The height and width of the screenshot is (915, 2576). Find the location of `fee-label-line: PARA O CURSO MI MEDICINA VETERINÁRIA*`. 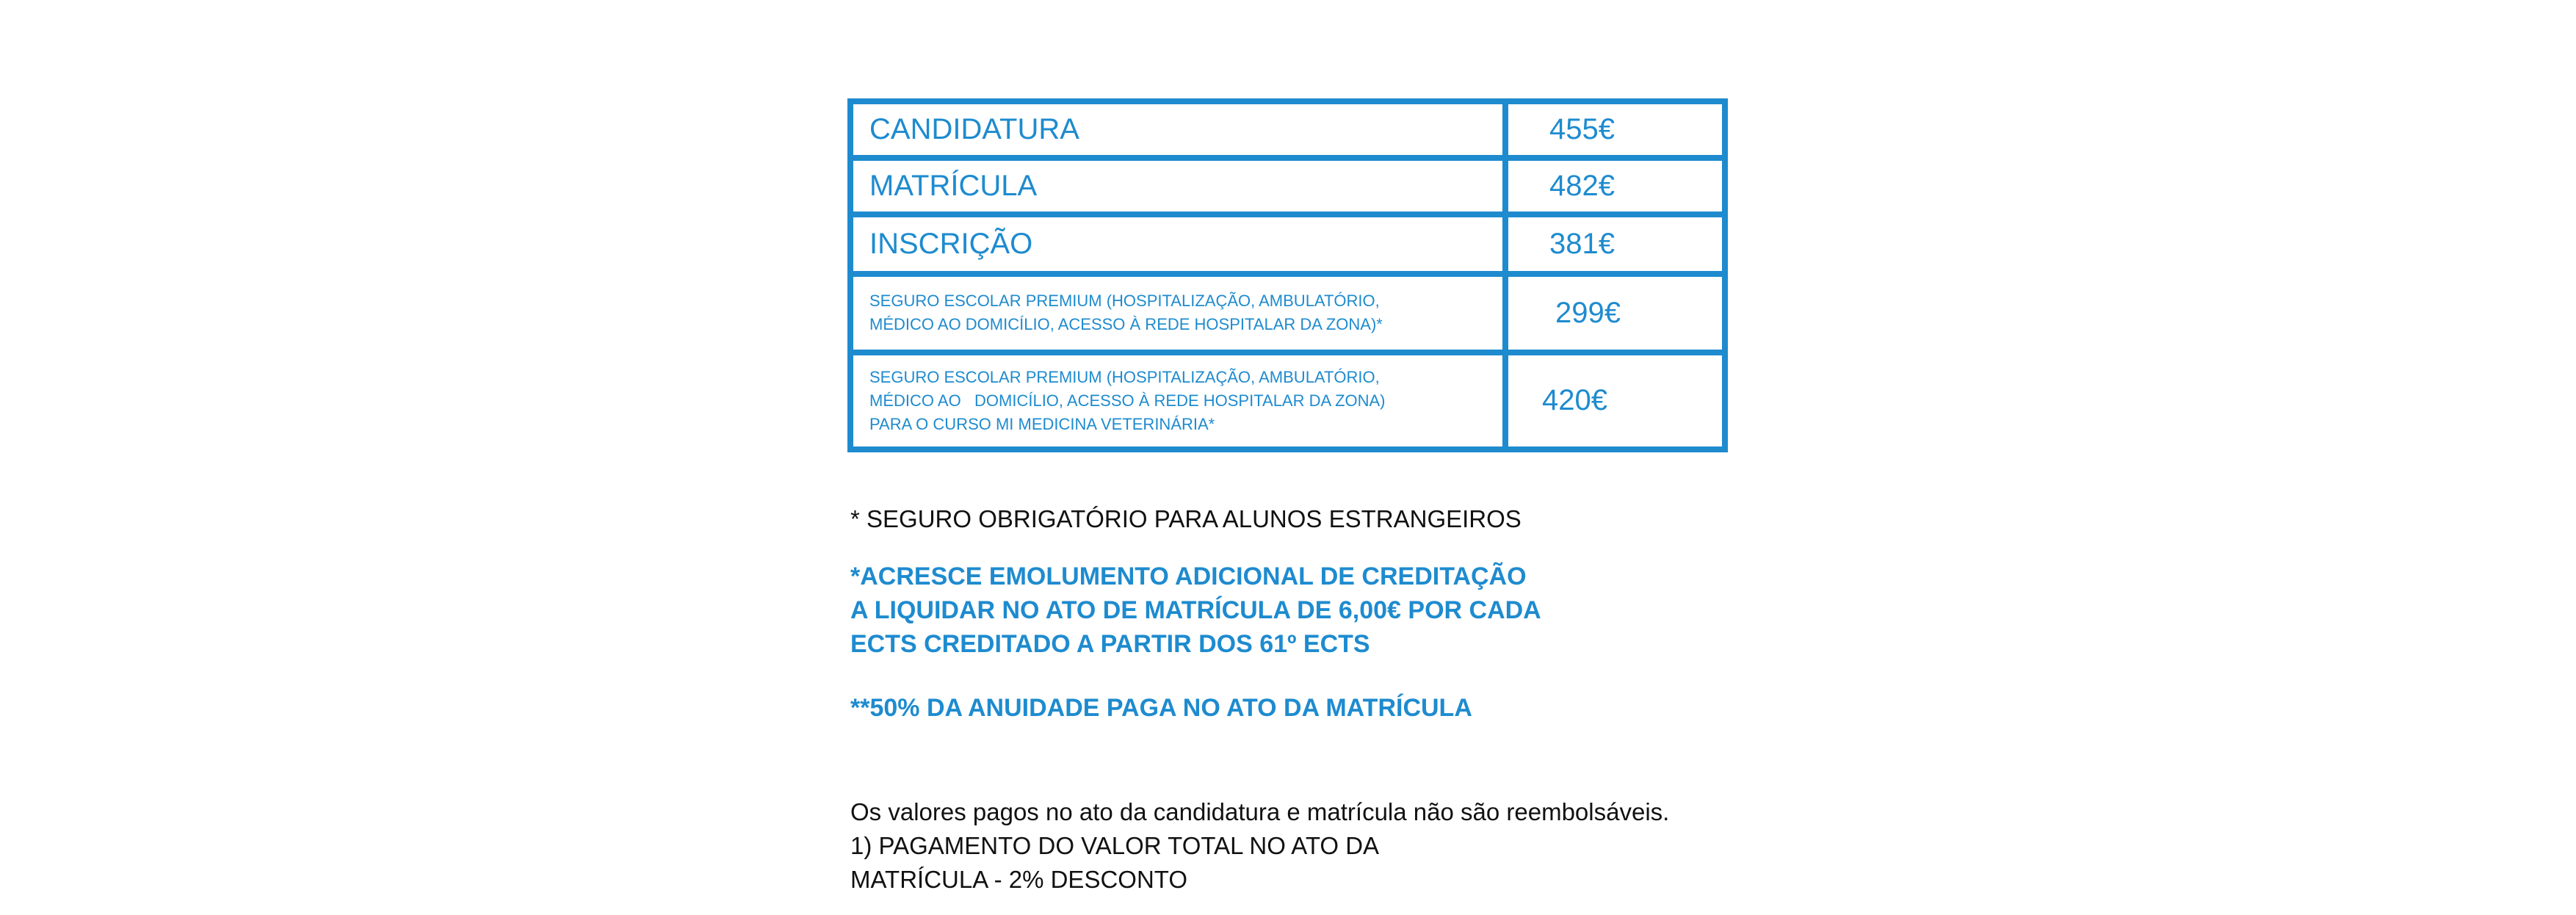

fee-label-line: PARA O CURSO MI MEDICINA VETERINÁRIA* is located at coordinates (1042, 424).